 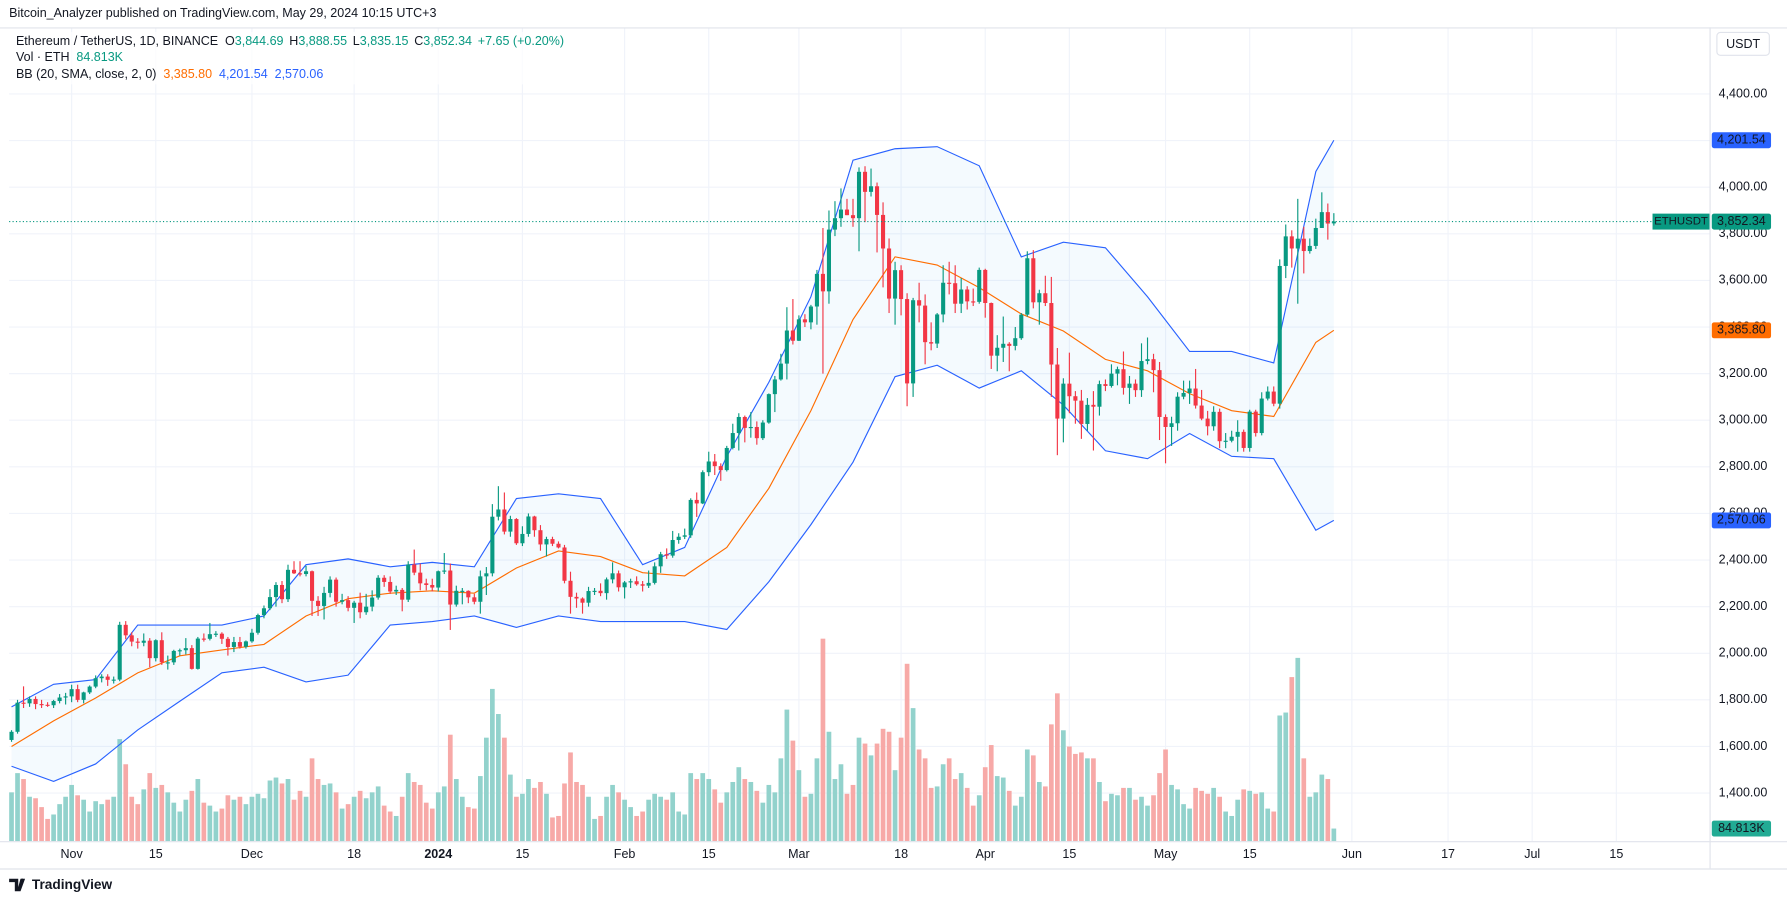 What do you see at coordinates (99, 57) in the screenshot?
I see `volume-value: 84.813K` at bounding box center [99, 57].